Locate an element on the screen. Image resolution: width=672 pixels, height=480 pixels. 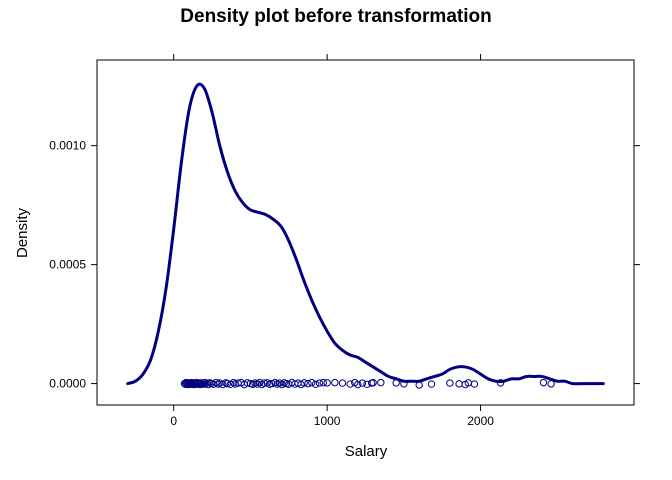
chart-title: Density plot before transformation is located at coordinates (335, 16).